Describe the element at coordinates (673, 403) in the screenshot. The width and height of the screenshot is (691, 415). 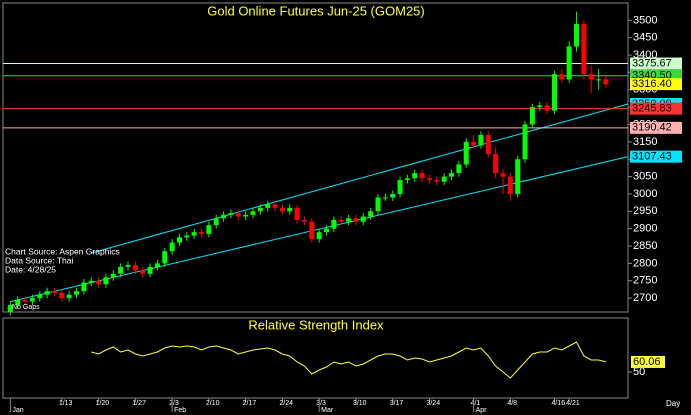
I see `period-label: Day` at that location.